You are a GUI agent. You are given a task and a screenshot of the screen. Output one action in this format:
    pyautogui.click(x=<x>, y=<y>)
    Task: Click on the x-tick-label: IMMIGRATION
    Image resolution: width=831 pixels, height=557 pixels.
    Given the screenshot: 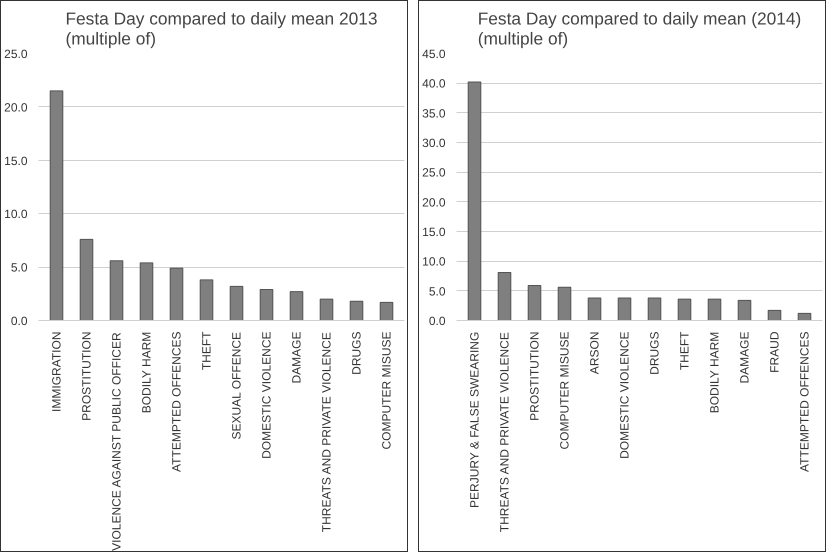 What is the action you would take?
    pyautogui.click(x=57, y=372)
    